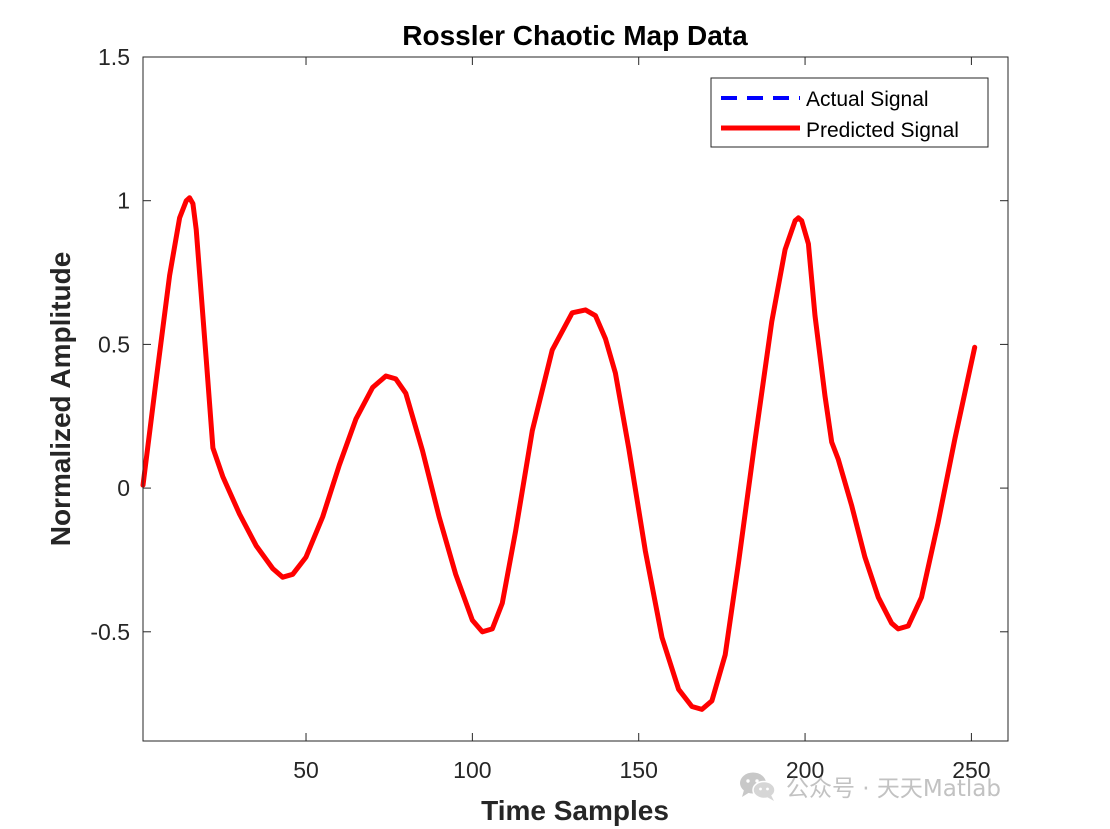 The height and width of the screenshot is (829, 1110). What do you see at coordinates (114, 57) in the screenshot?
I see `y-tick-label: 1.5` at bounding box center [114, 57].